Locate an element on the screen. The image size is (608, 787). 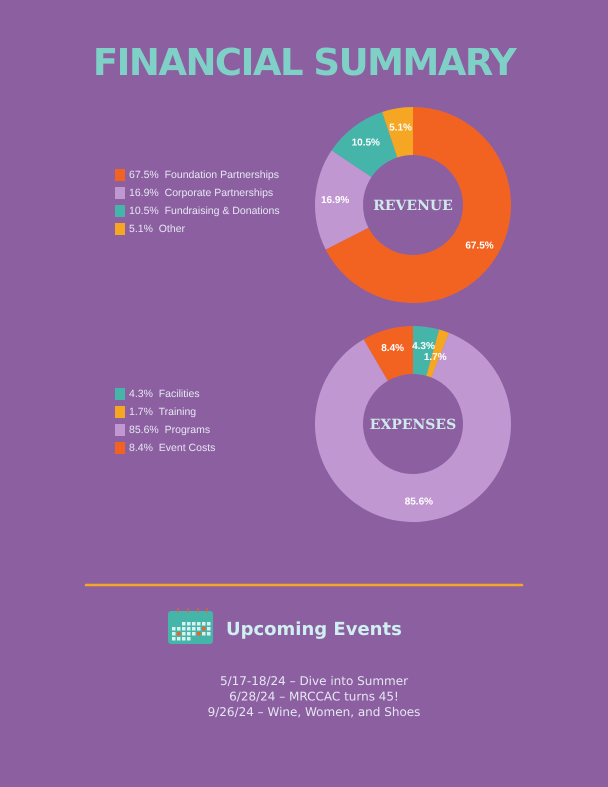
legend-label: 10.5% Fundraising & Donations is located at coordinates (204, 211).